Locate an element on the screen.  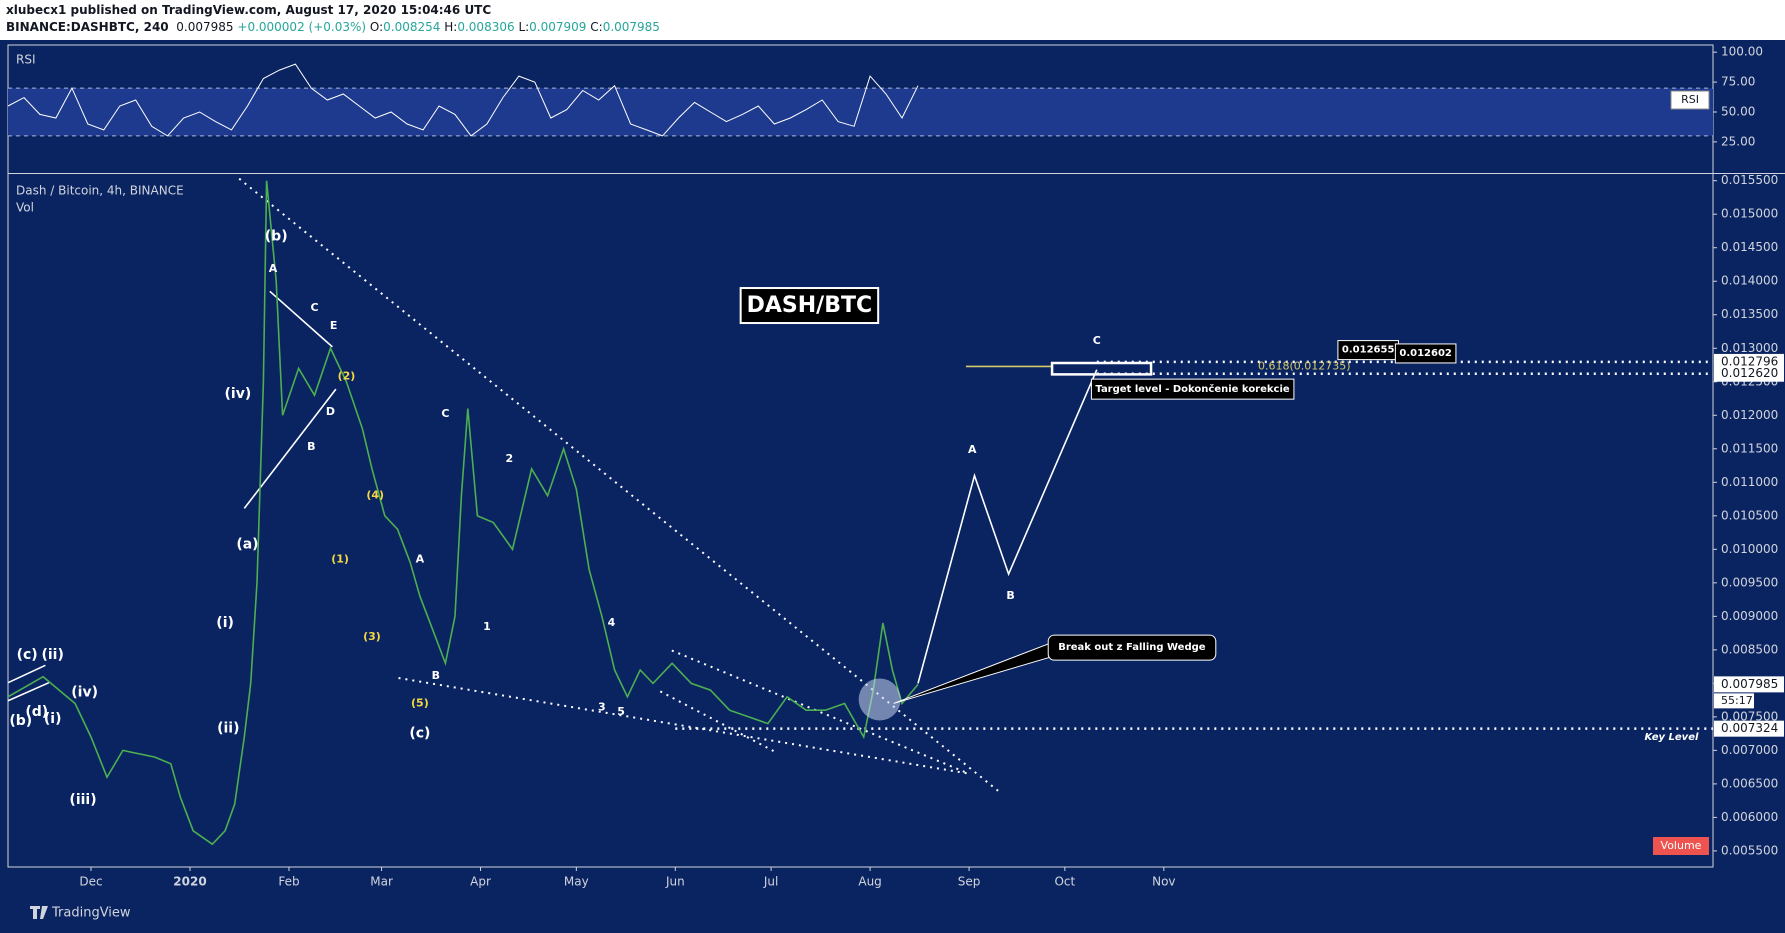
y-tick-label: 0.013500 is located at coordinates (1749, 314).